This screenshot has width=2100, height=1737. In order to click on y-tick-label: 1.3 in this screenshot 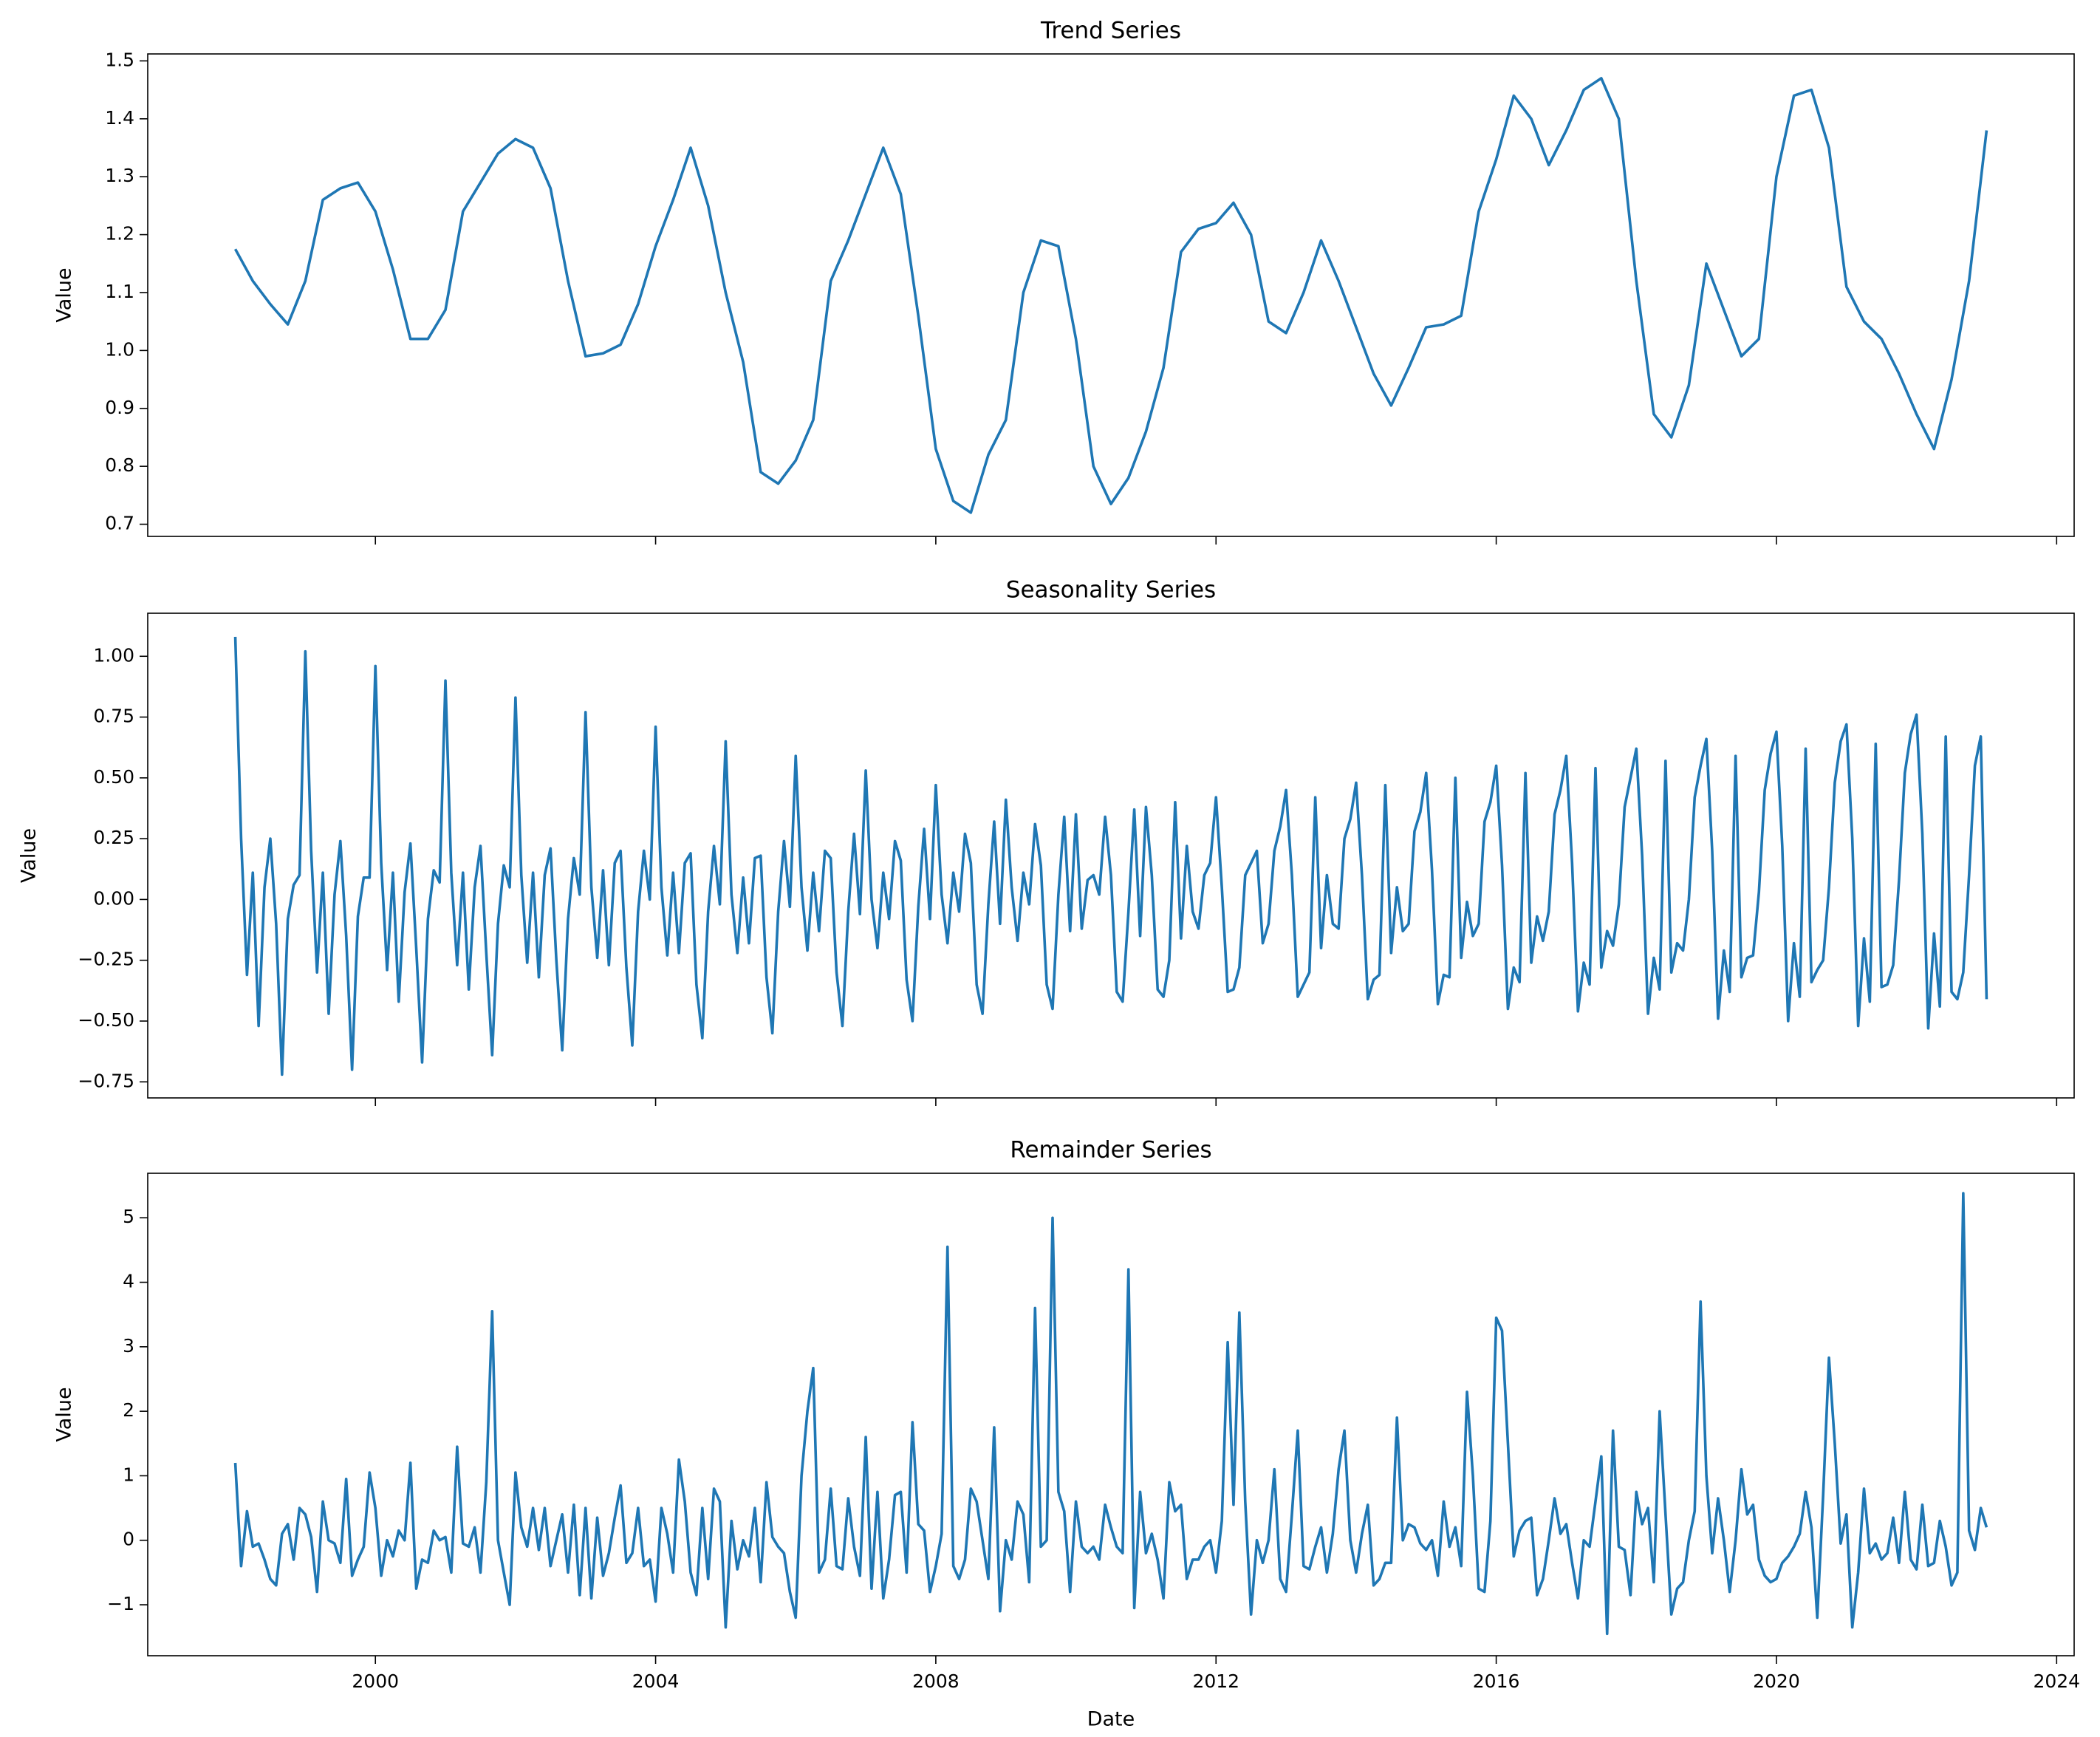, I will do `click(119, 175)`.